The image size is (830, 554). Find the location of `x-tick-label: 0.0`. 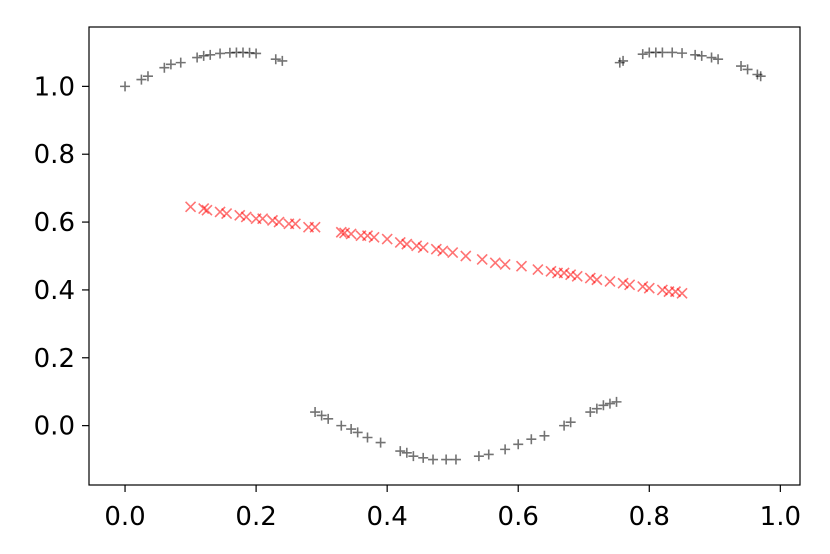

x-tick-label: 0.0 is located at coordinates (124, 517).